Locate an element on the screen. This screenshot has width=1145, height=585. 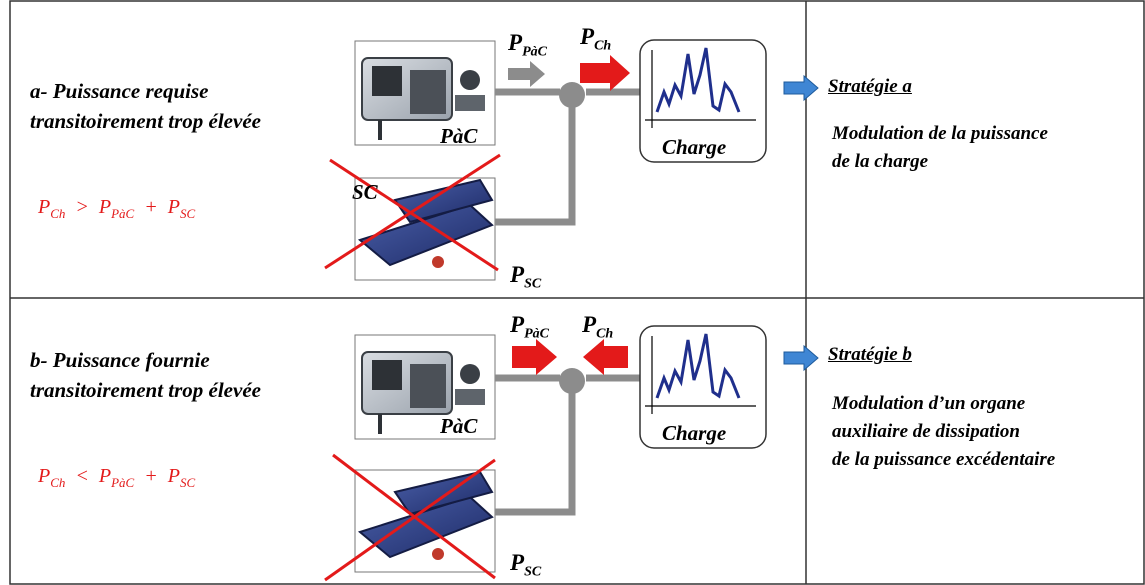
flow-arrow-load-a is located at coordinates (605, 73).